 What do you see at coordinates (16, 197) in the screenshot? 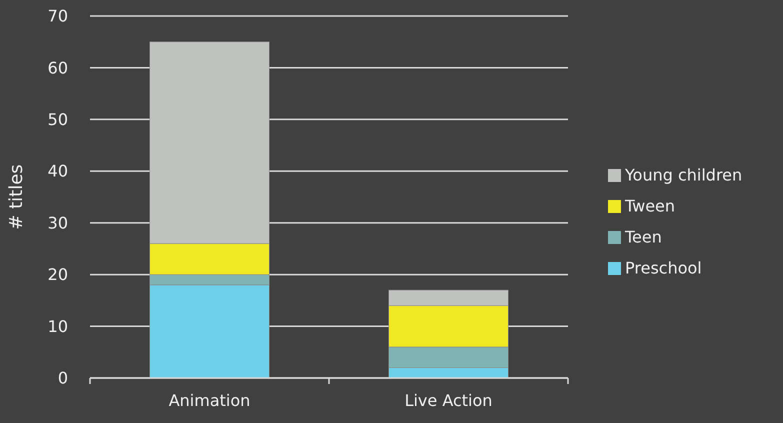
I see `y-axis-title: # titles` at bounding box center [16, 197].